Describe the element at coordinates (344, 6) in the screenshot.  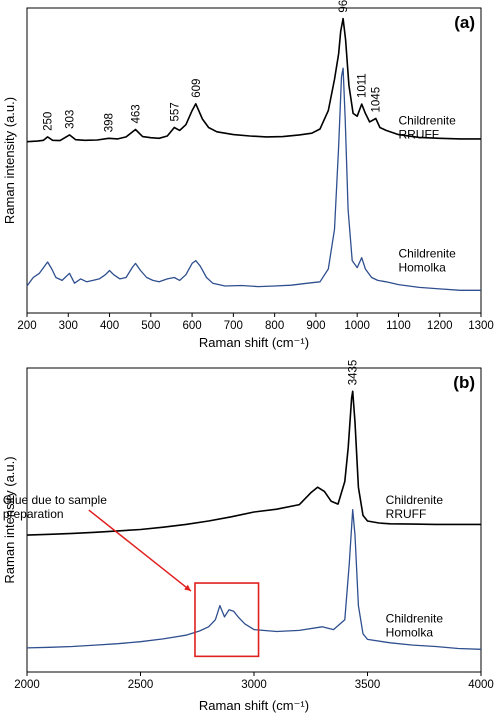
I see `peak-label: 966` at that location.